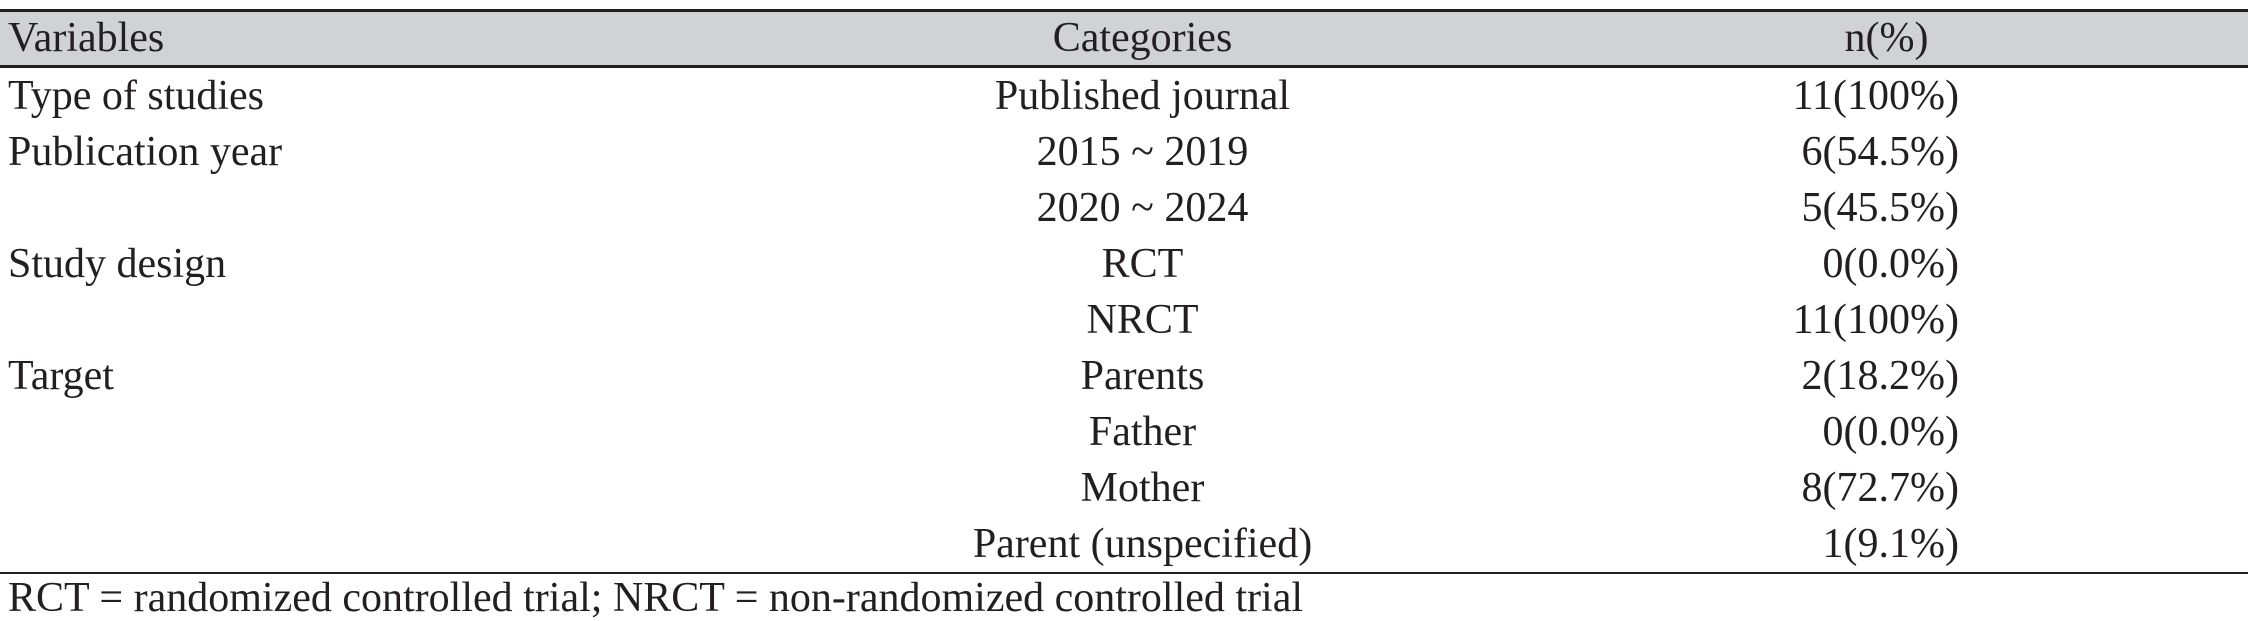 Image resolution: width=2248 pixels, height=621 pixels. What do you see at coordinates (1142, 96) in the screenshot?
I see `row-category: Published journal` at bounding box center [1142, 96].